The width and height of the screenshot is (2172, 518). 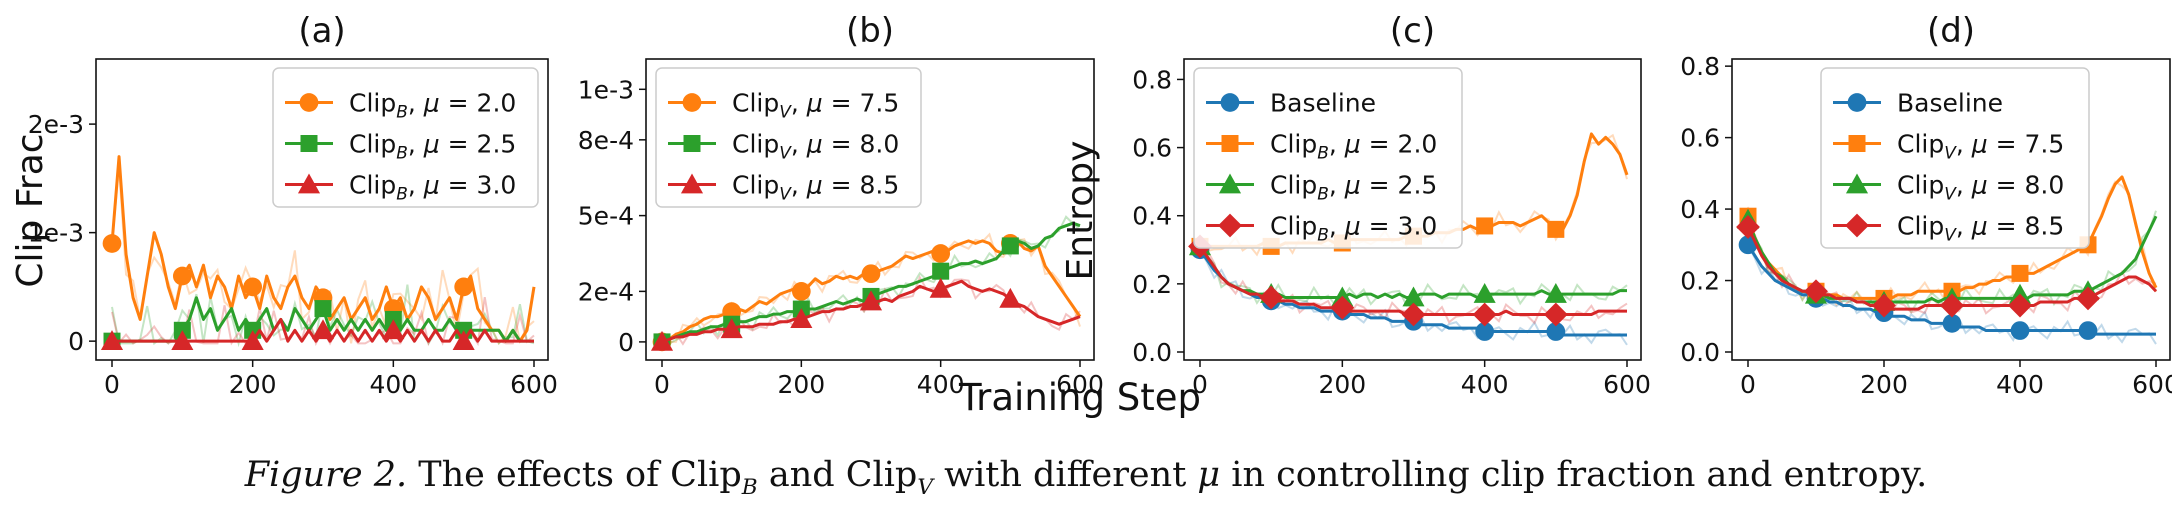 What do you see at coordinates (326, 475) in the screenshot?
I see `caption-lead: Figure 2.` at bounding box center [326, 475].